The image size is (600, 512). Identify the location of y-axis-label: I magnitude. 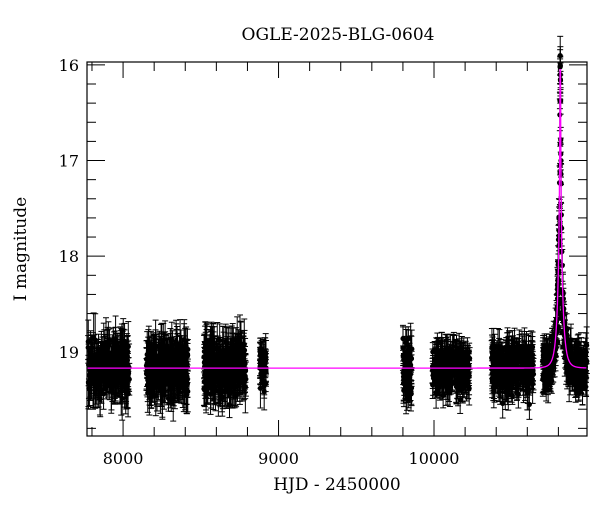
(21, 249).